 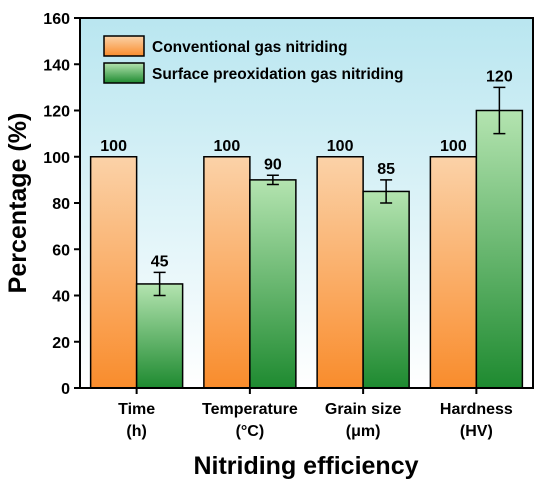 I want to click on x-axis-title: Nitriding efficiency, so click(x=305, y=466).